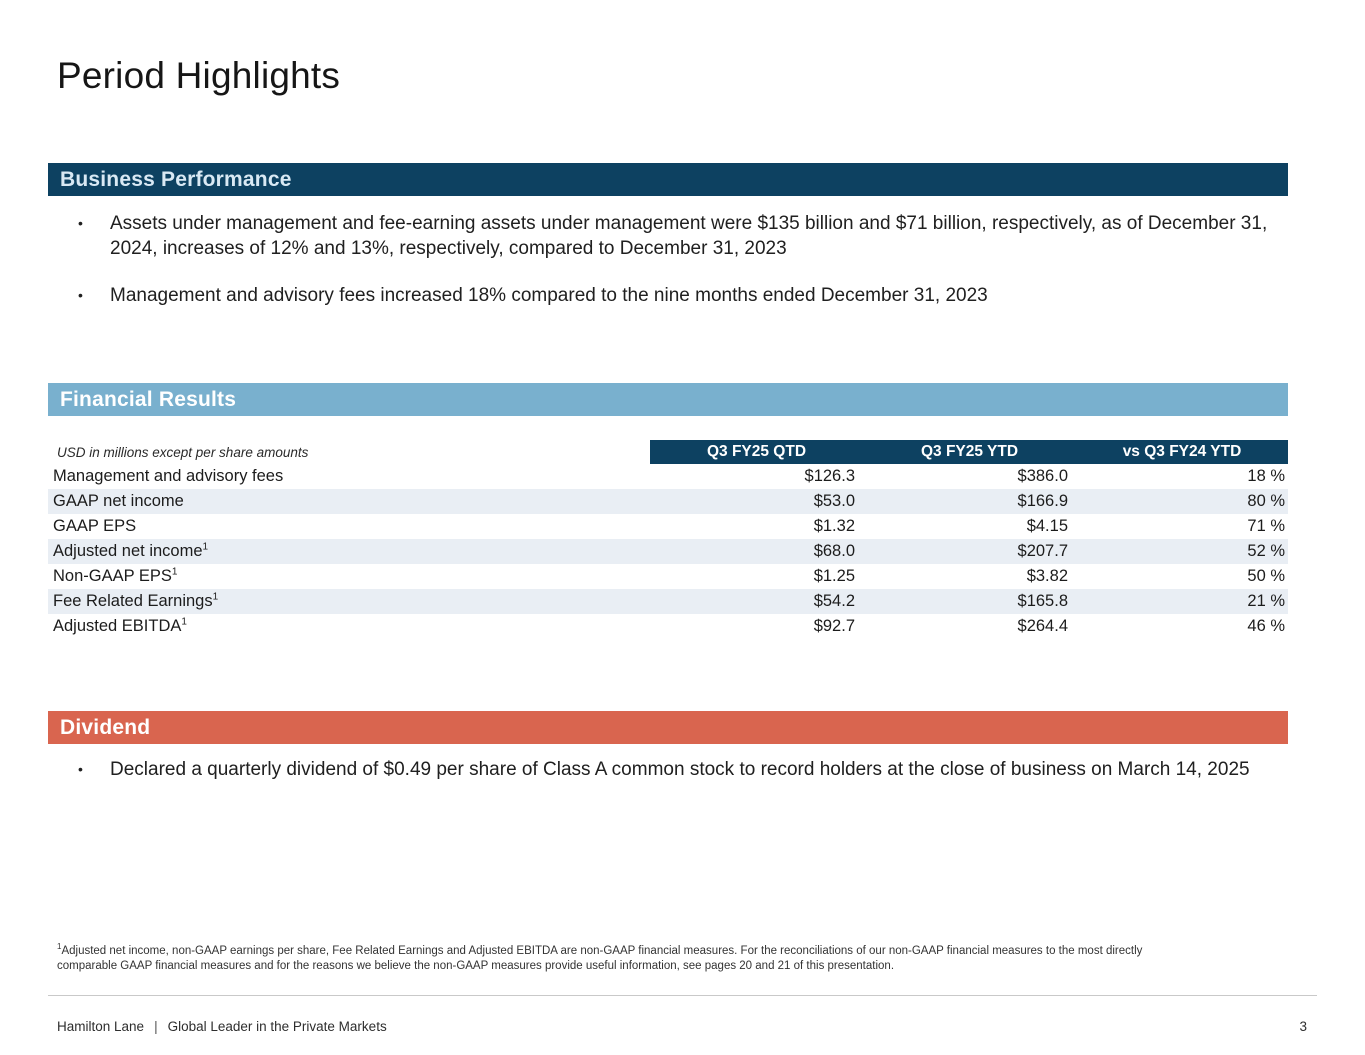 This screenshot has width=1365, height=1055. Describe the element at coordinates (829, 476) in the screenshot. I see `row-value: $126.3` at that location.